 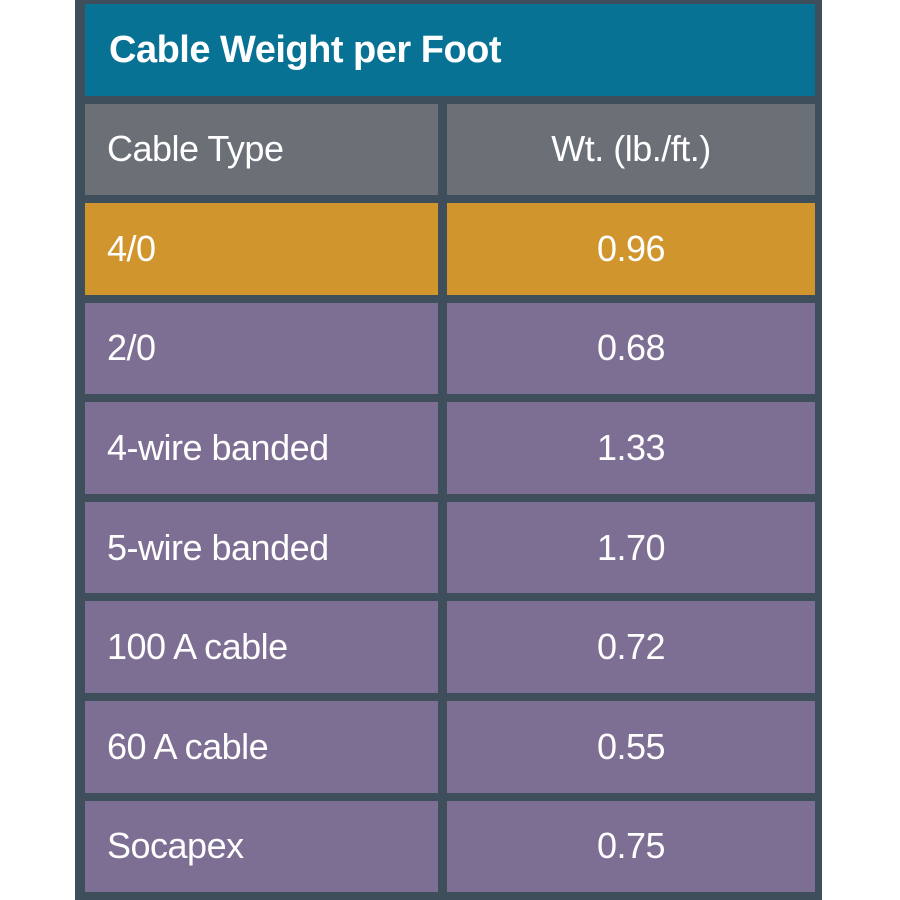 I want to click on table-title: Cable Weight per Foot, so click(x=450, y=50).